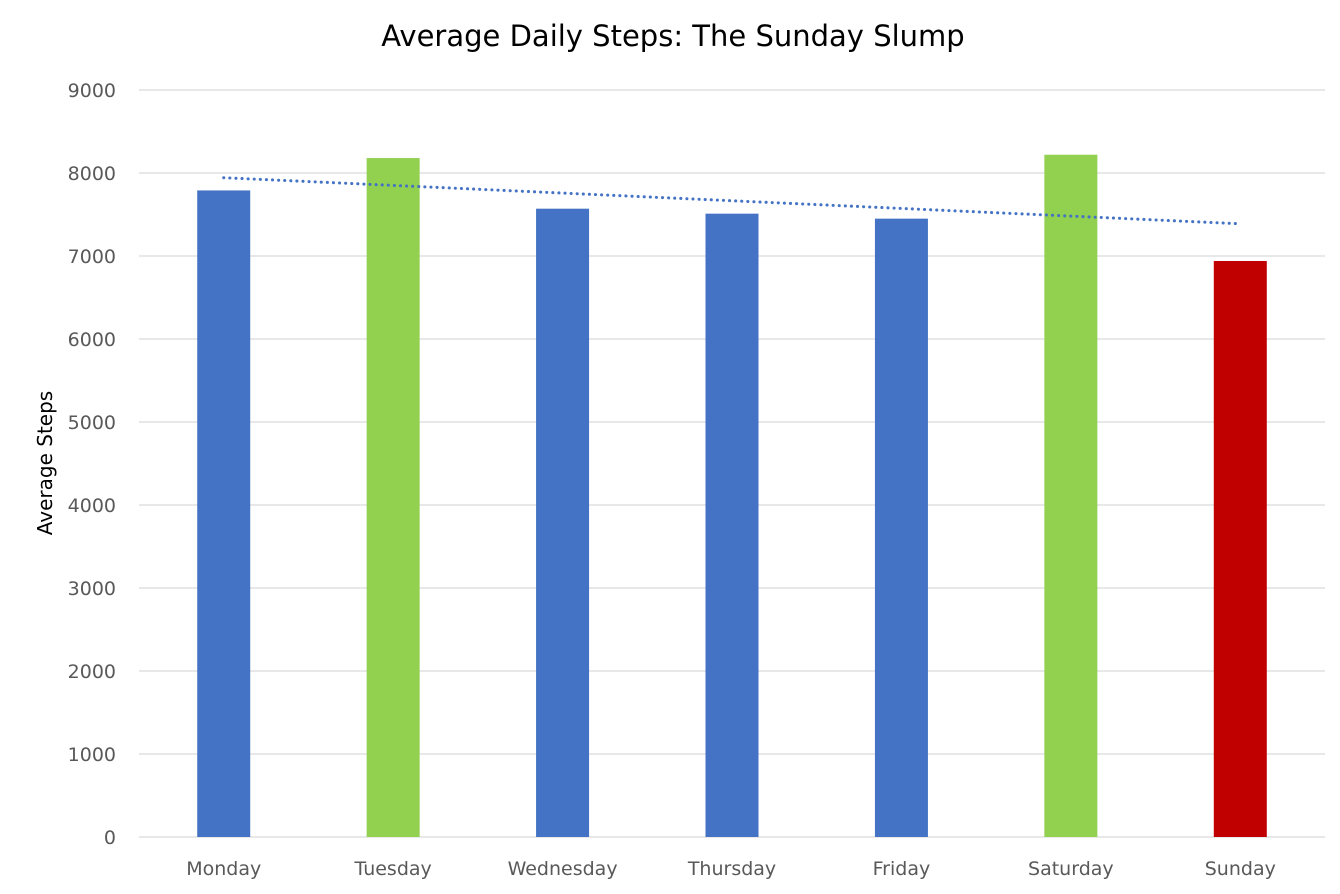  Describe the element at coordinates (92, 589) in the screenshot. I see `y-tick-label: 3000` at that location.